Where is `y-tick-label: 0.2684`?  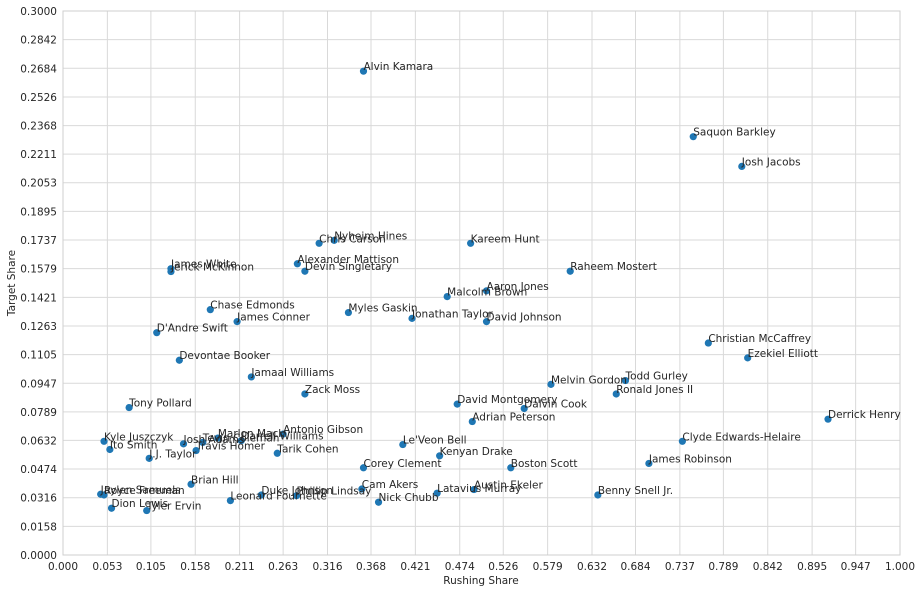
y-tick-label: 0.2684 is located at coordinates (38, 69).